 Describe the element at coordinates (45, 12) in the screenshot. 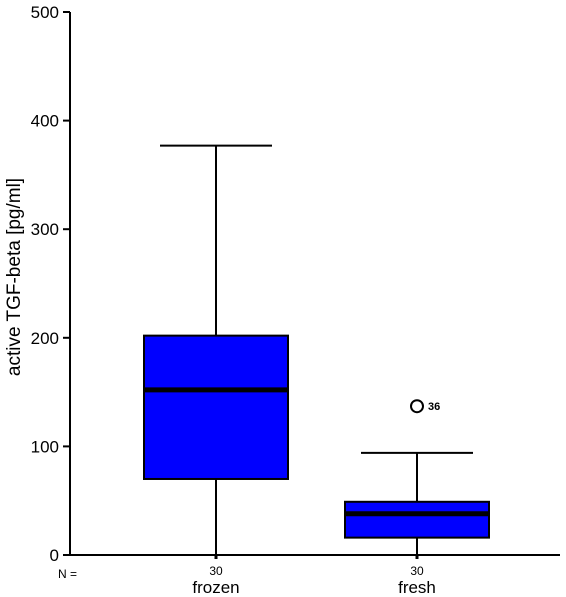

I see `y-tick-label: 500` at that location.